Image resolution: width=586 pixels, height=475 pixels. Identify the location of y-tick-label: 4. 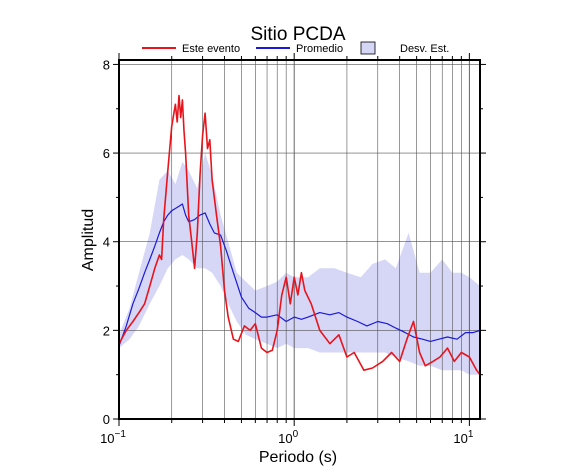
(106, 242).